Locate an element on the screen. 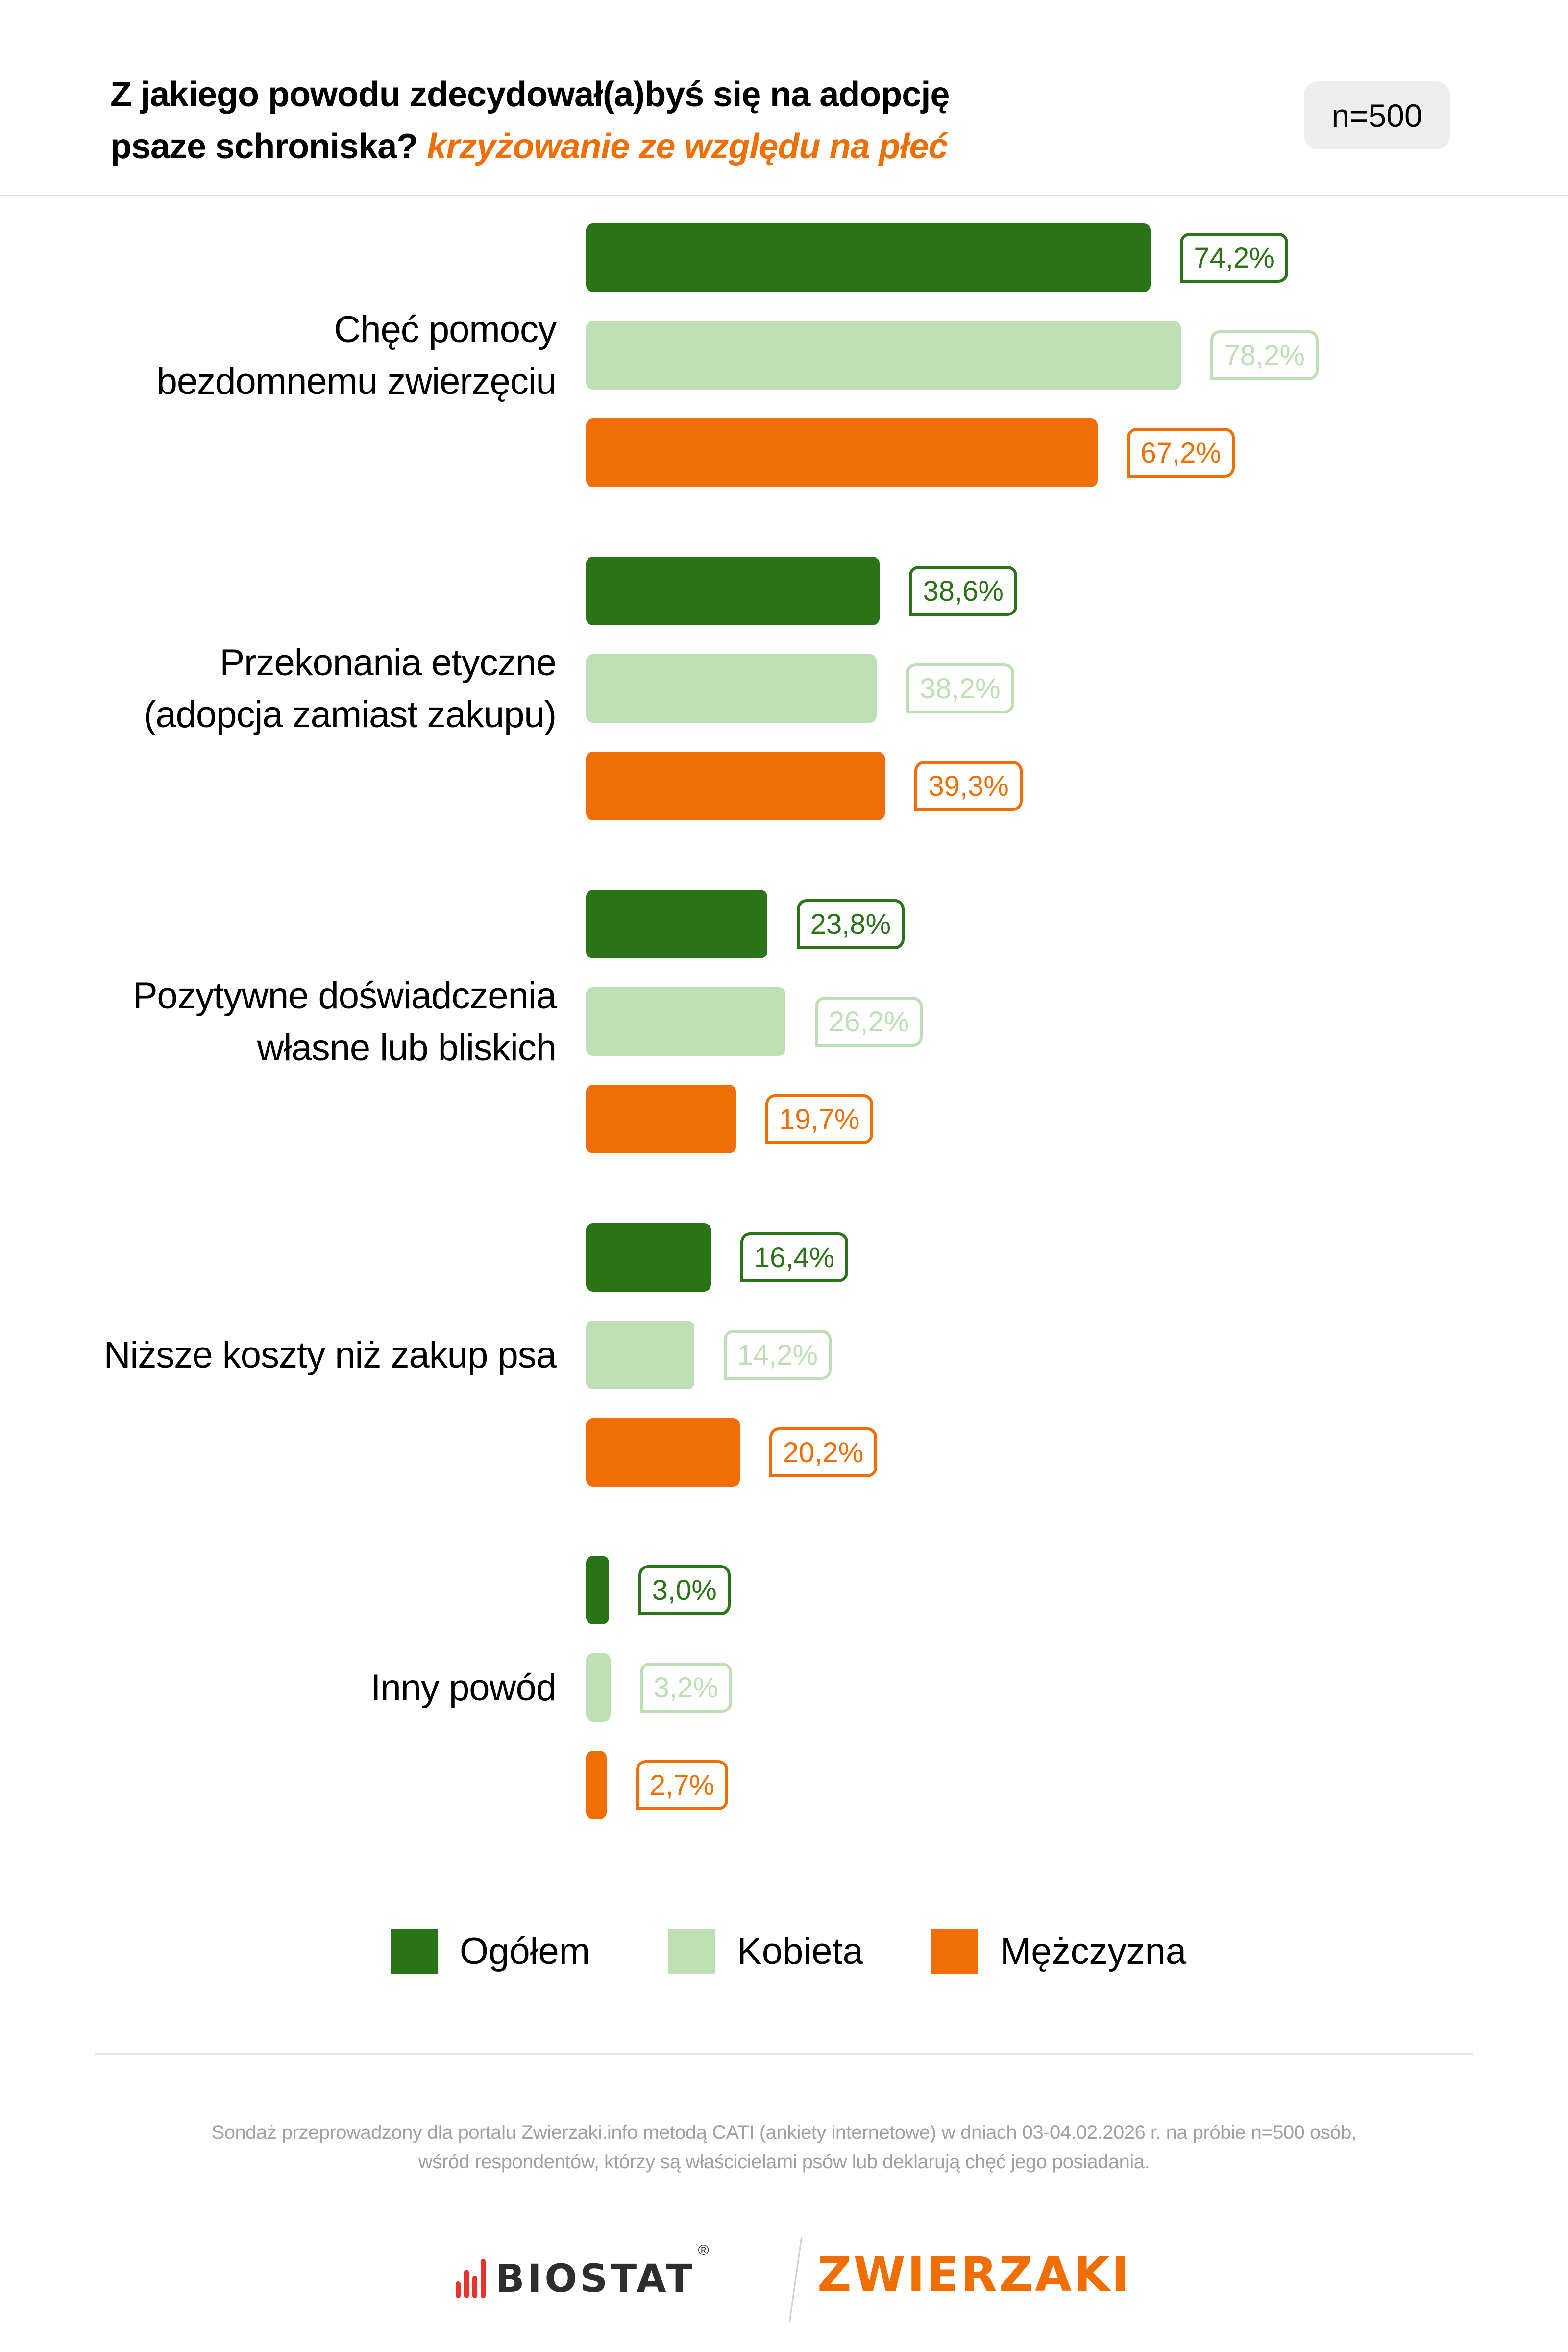 This screenshot has width=1568, height=2352. bar-row: 38,2% is located at coordinates (800, 688).